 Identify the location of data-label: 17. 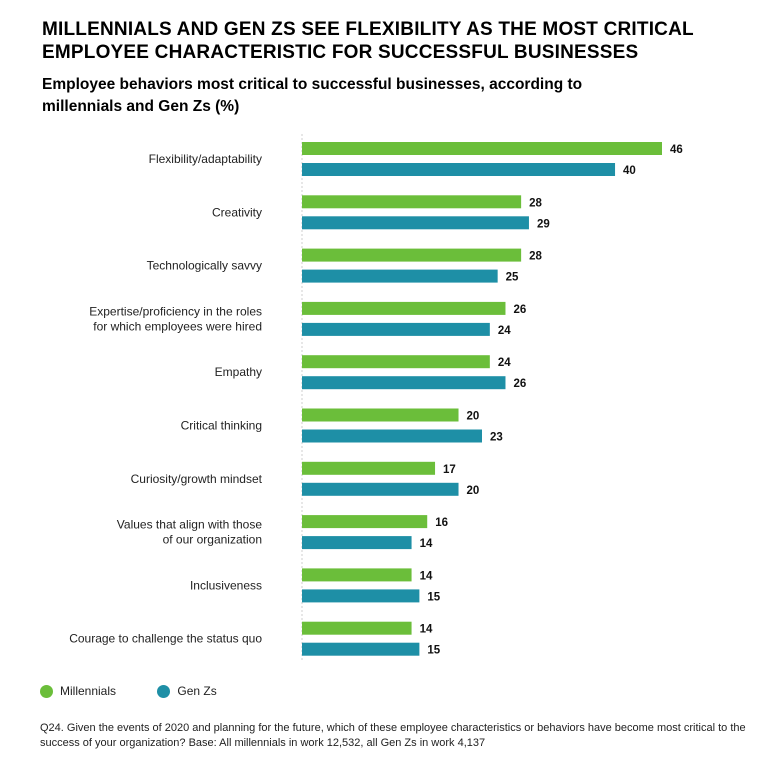
(449, 470).